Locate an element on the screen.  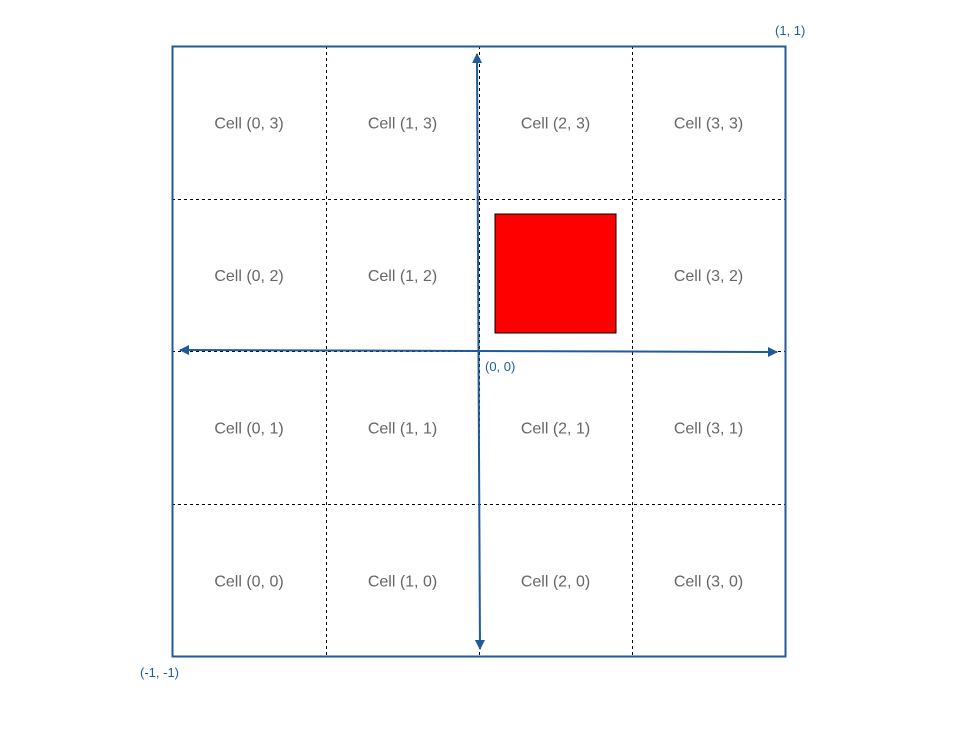
cell-label: Cell (2, 1) is located at coordinates (555, 429).